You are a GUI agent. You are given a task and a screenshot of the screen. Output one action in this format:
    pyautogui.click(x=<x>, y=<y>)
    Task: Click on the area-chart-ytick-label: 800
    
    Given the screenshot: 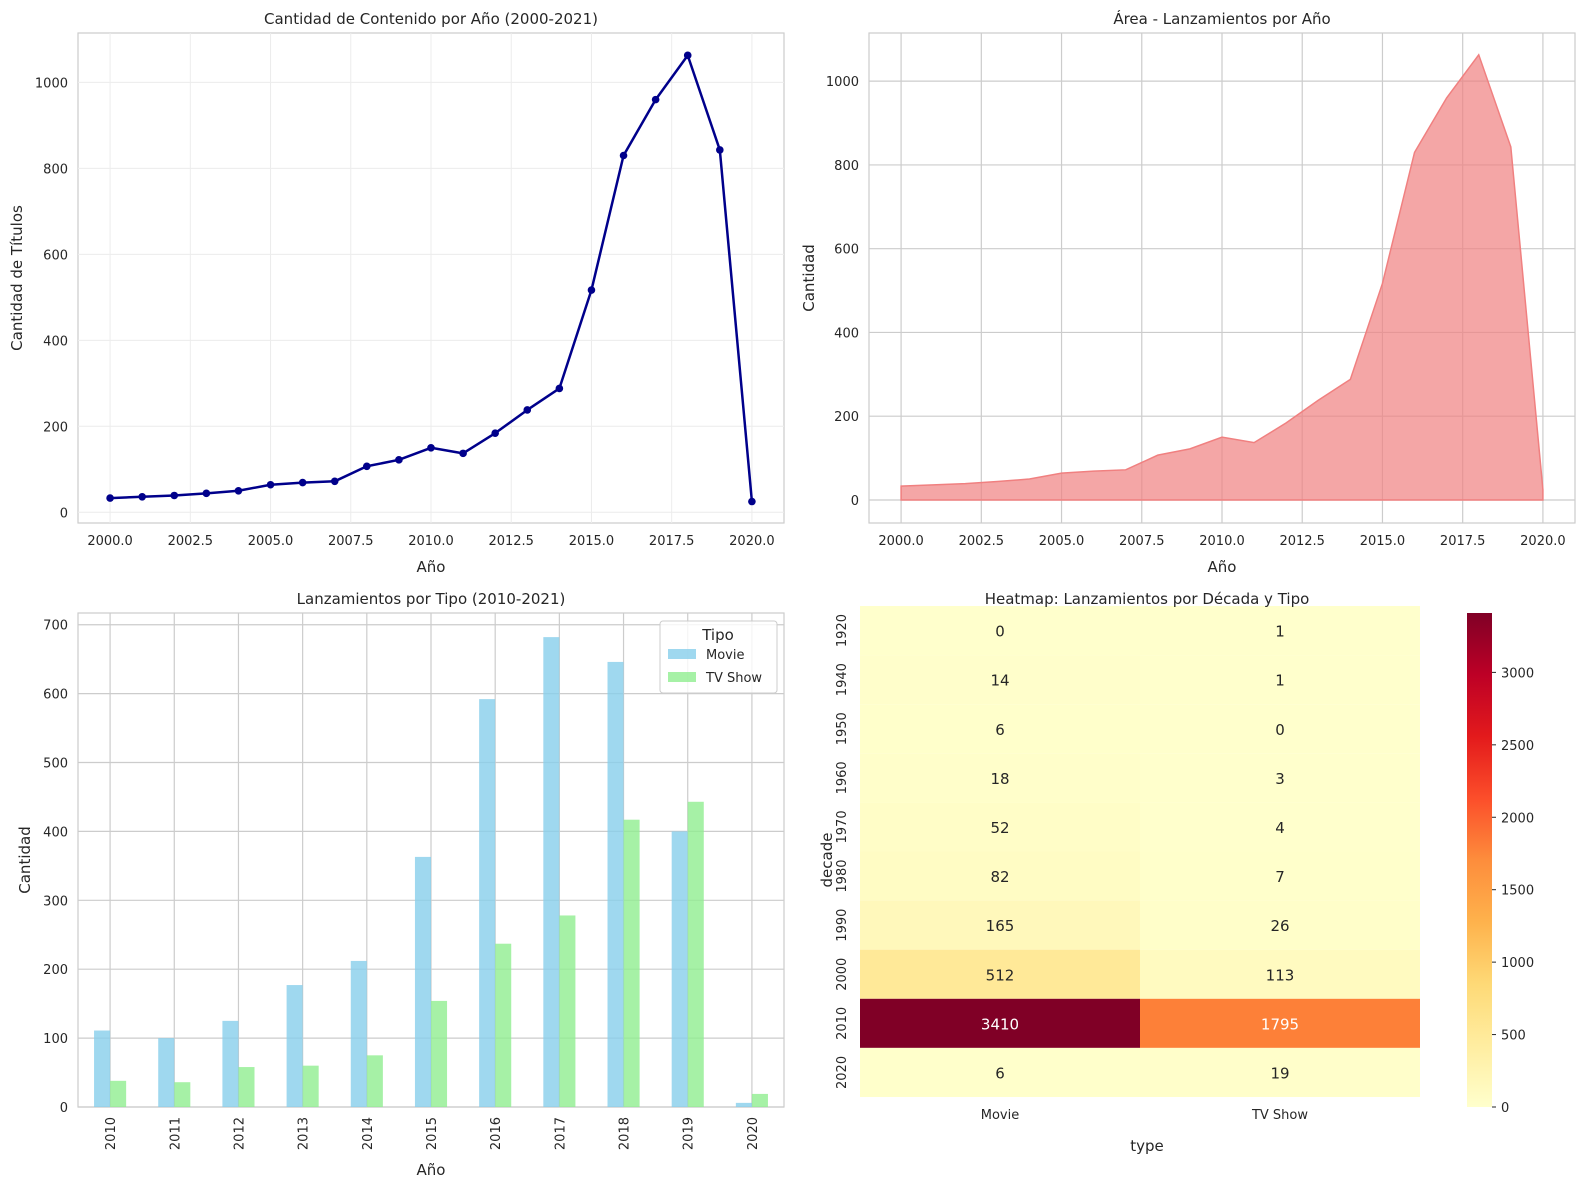 What is the action you would take?
    pyautogui.click(x=846, y=166)
    